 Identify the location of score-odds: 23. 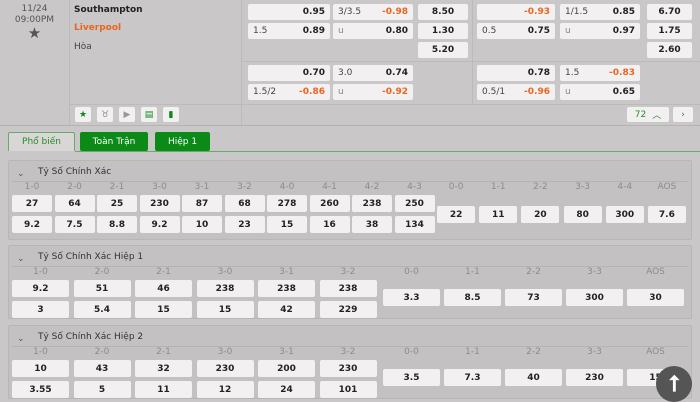
(244, 224).